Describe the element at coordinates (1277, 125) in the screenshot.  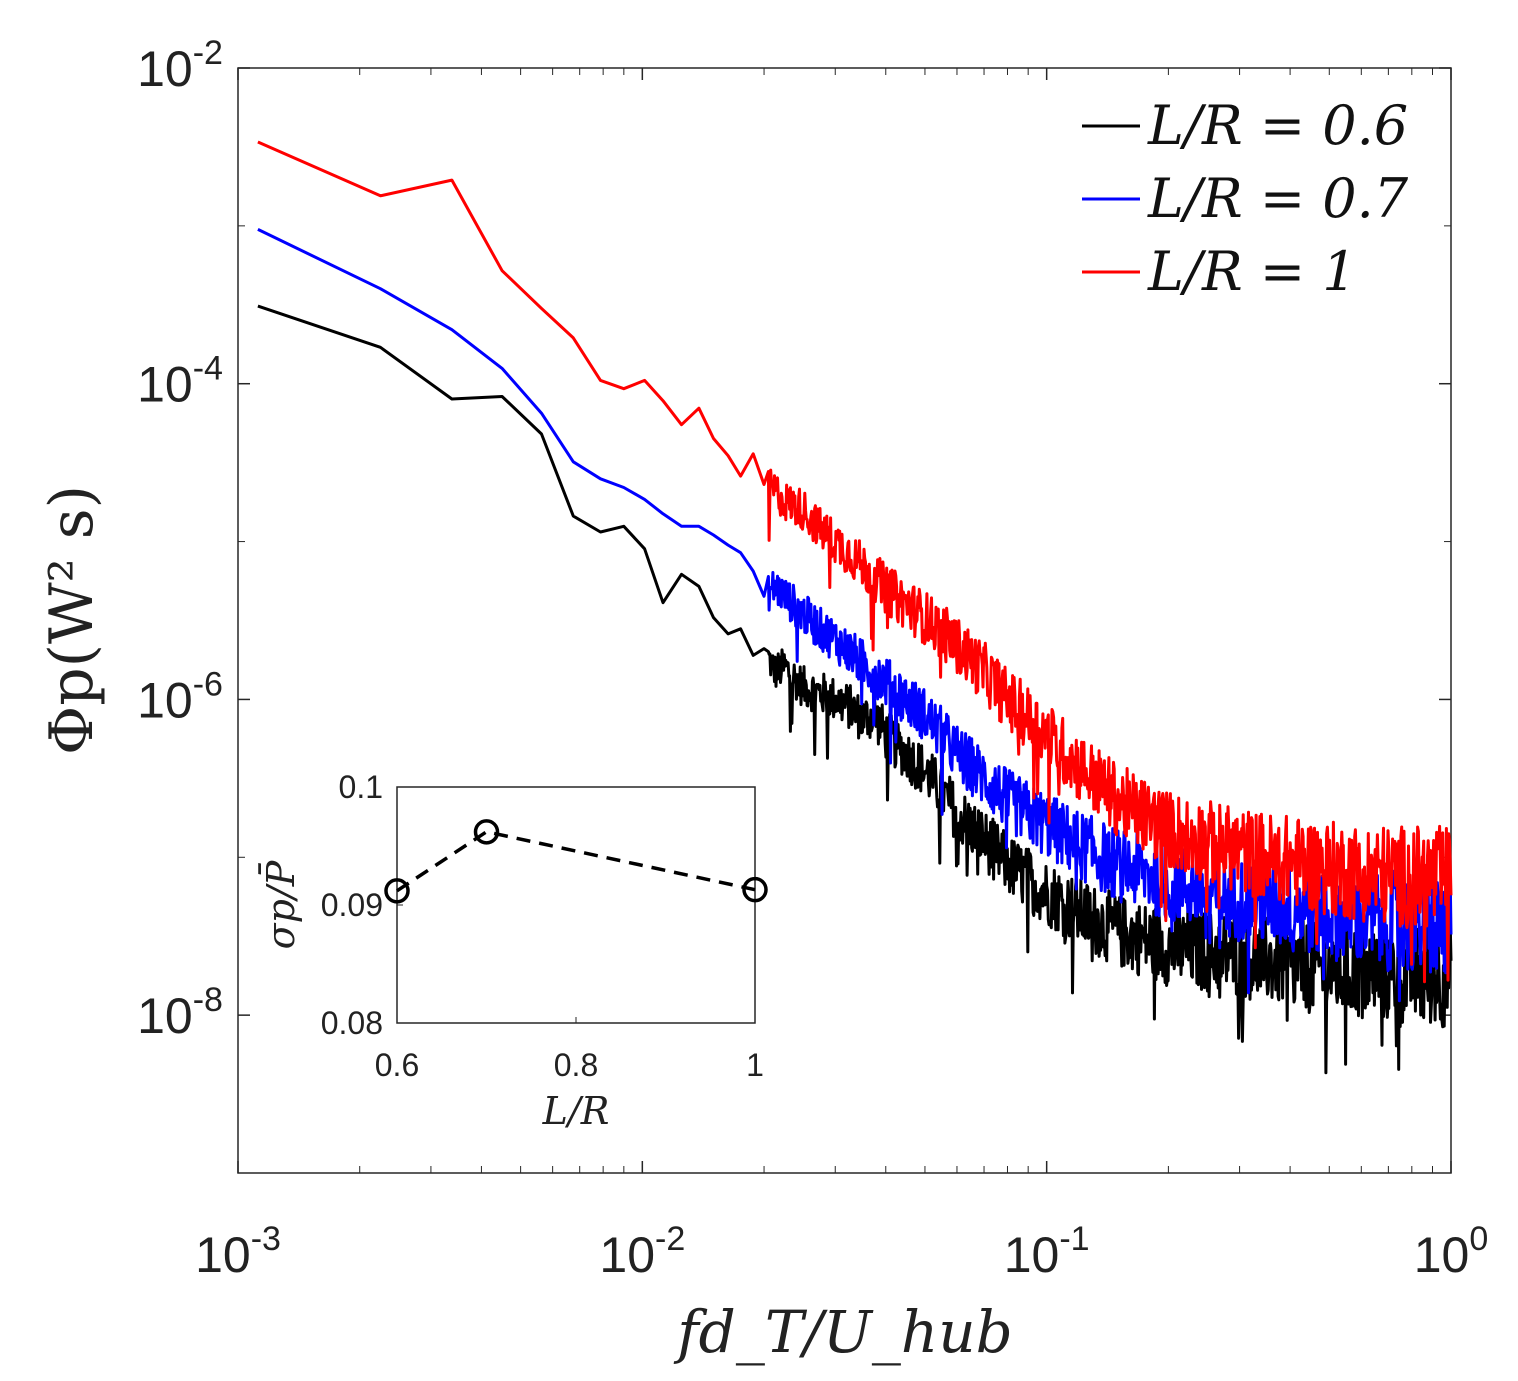
I see `legend-label-lr06: L/R = 0.6` at that location.